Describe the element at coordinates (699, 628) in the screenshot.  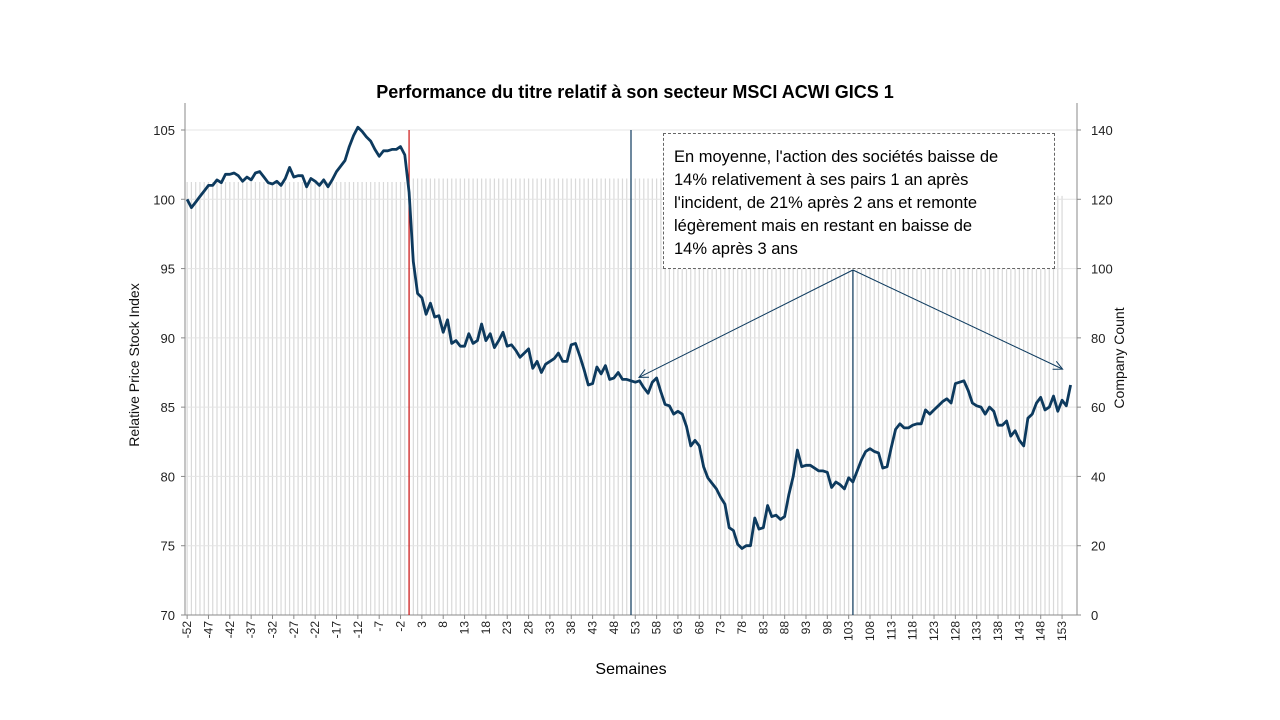
I see `x-tick-label: 68` at that location.